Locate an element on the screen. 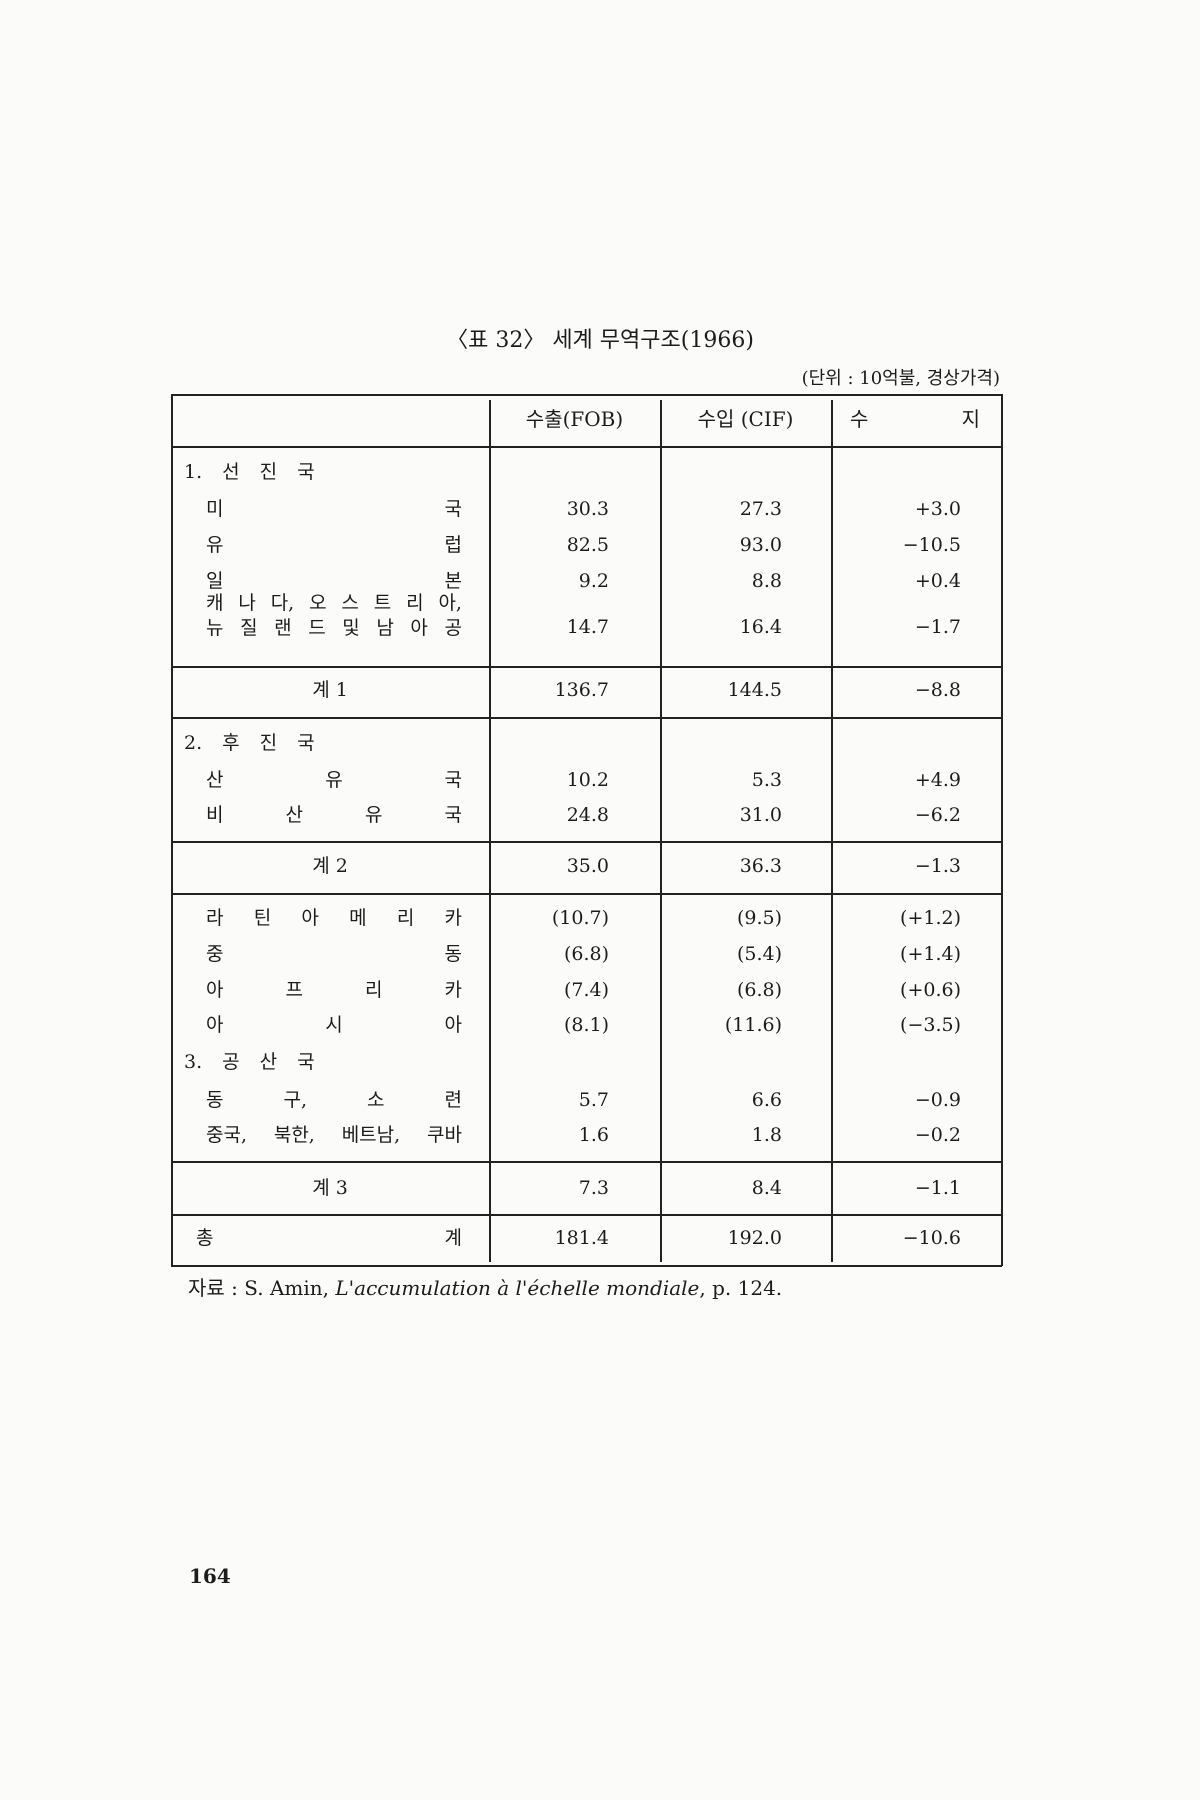 The width and height of the screenshot is (1200, 1800). cell-export: 181.4 is located at coordinates (581, 1238).